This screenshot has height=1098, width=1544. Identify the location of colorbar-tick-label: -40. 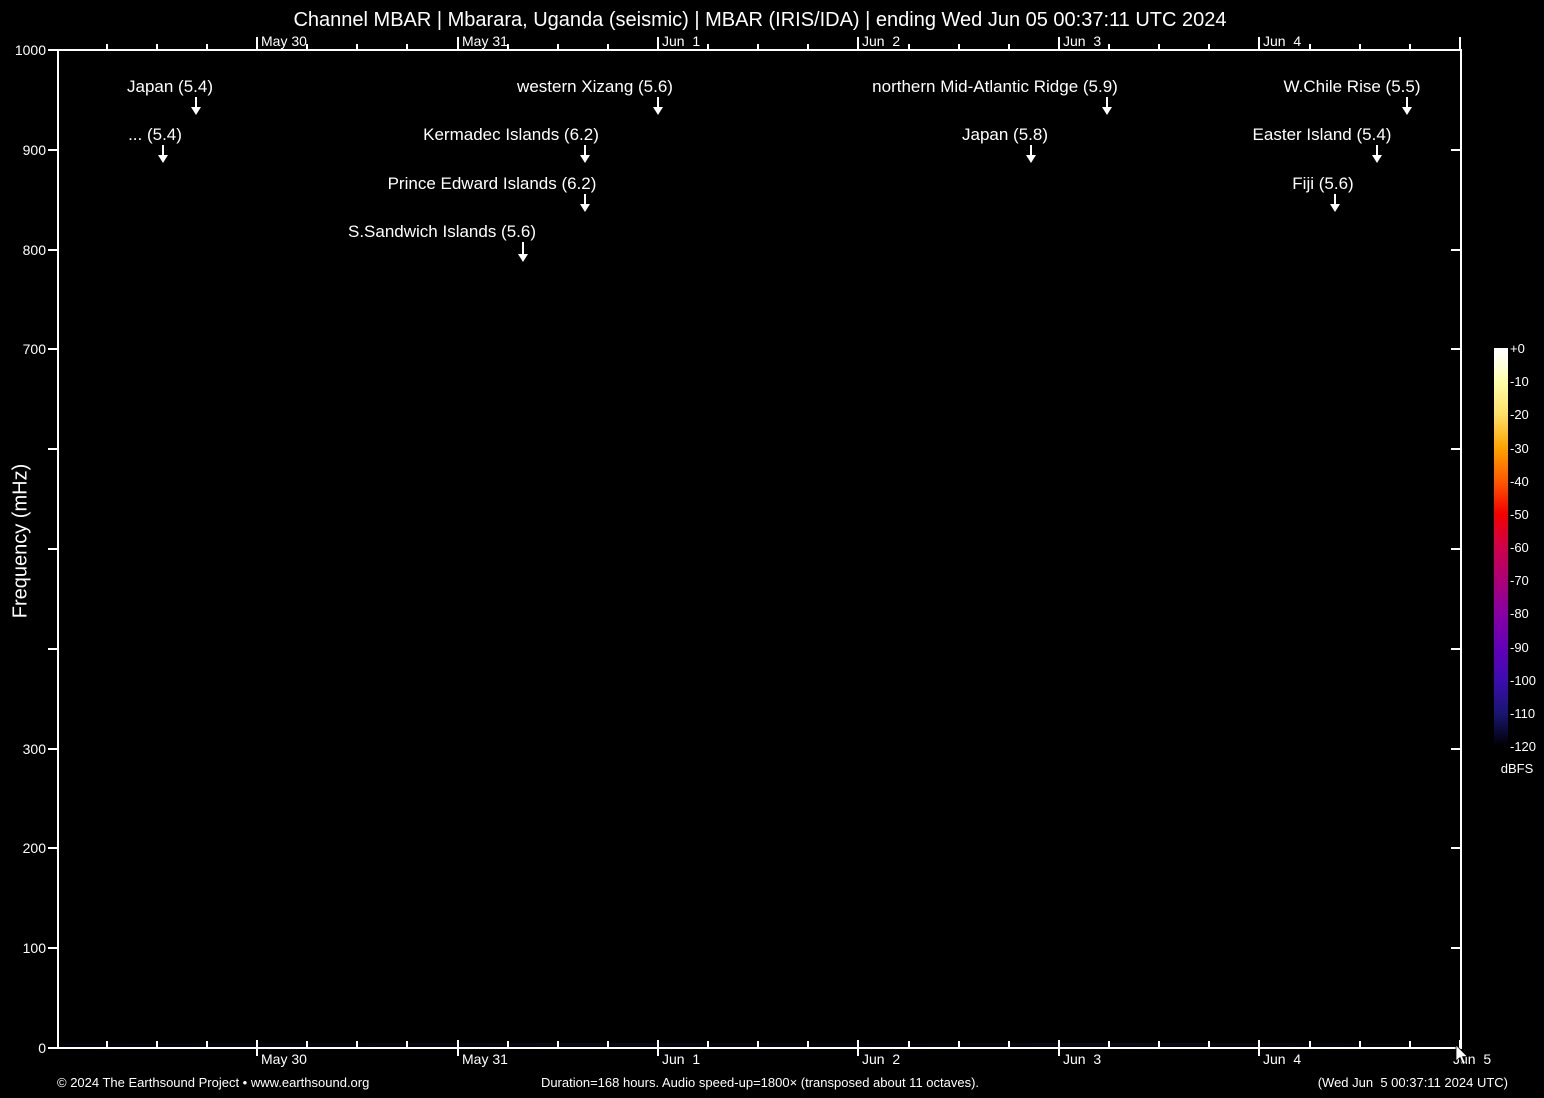
(1519, 481).